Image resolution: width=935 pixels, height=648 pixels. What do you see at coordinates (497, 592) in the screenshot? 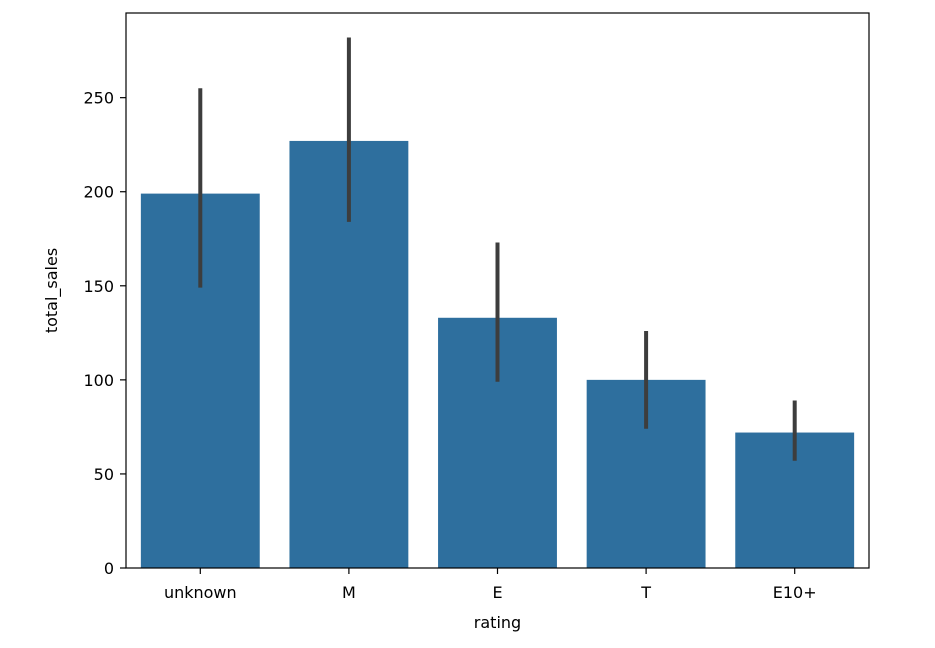
I see `x-tick-label: E` at bounding box center [497, 592].